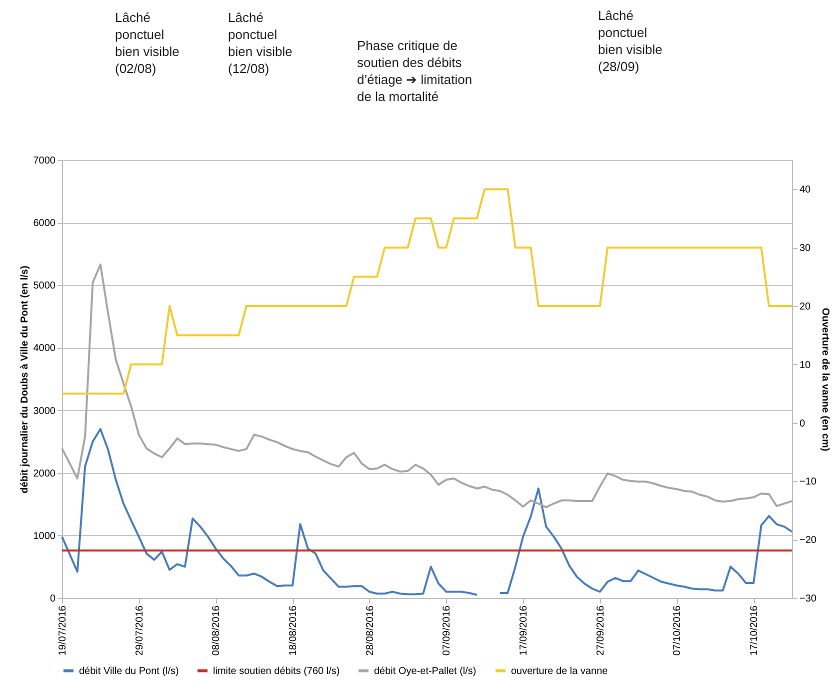 The height and width of the screenshot is (697, 836). What do you see at coordinates (808, 540) in the screenshot?
I see `y2-tick-label: −20` at bounding box center [808, 540].